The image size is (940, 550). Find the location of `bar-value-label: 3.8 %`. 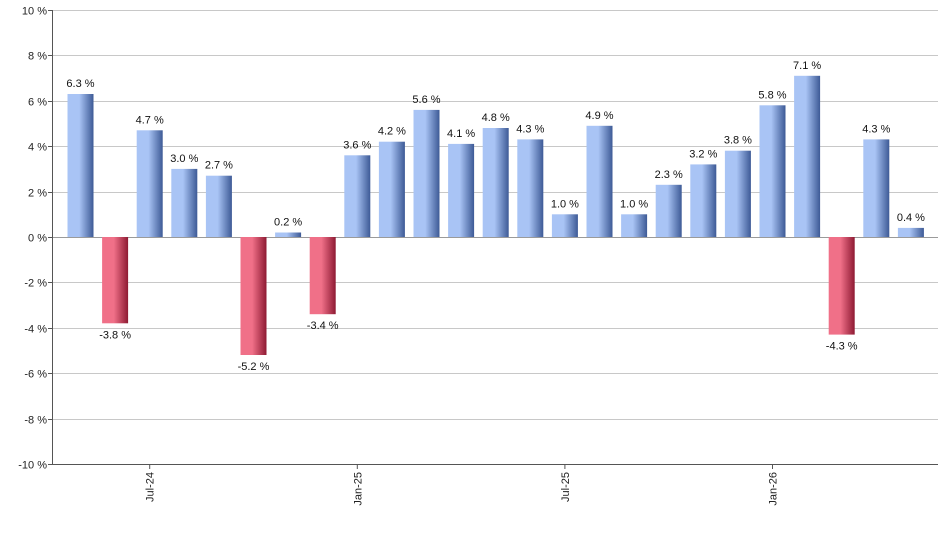

bar-value-label: 3.8 % is located at coordinates (738, 141).